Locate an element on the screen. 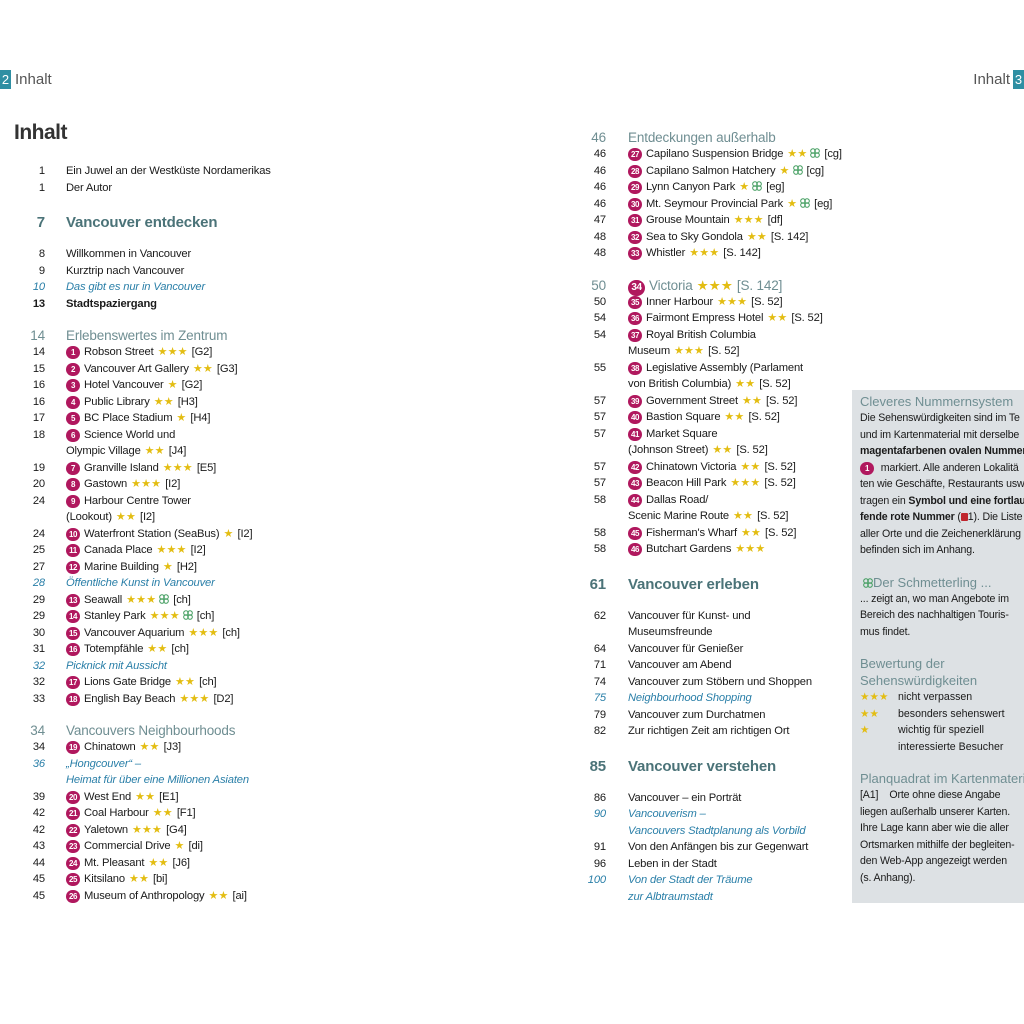 Image resolution: width=1024 pixels, height=1024 pixels. entry-text: Vancouvers Neighbourhoods is located at coordinates (303, 731).